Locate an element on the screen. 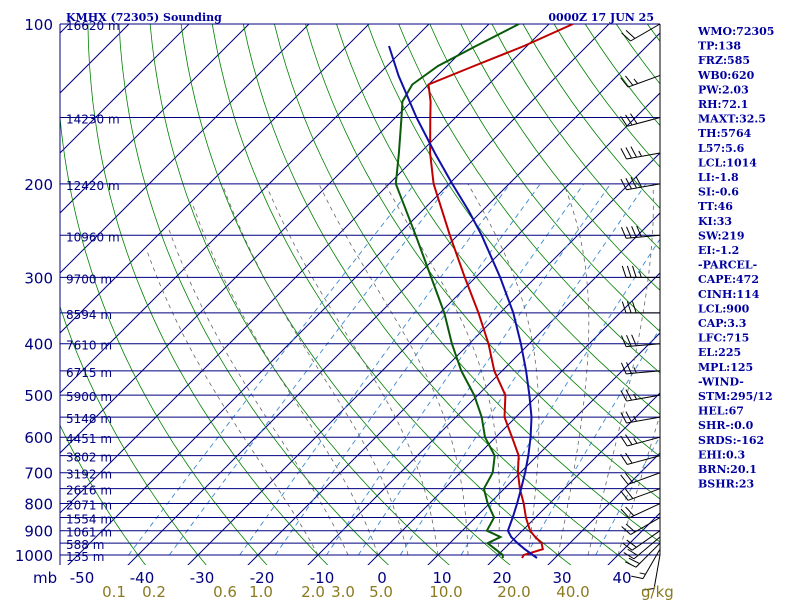 The height and width of the screenshot is (600, 800). sounding-index: EL:225 is located at coordinates (719, 352).